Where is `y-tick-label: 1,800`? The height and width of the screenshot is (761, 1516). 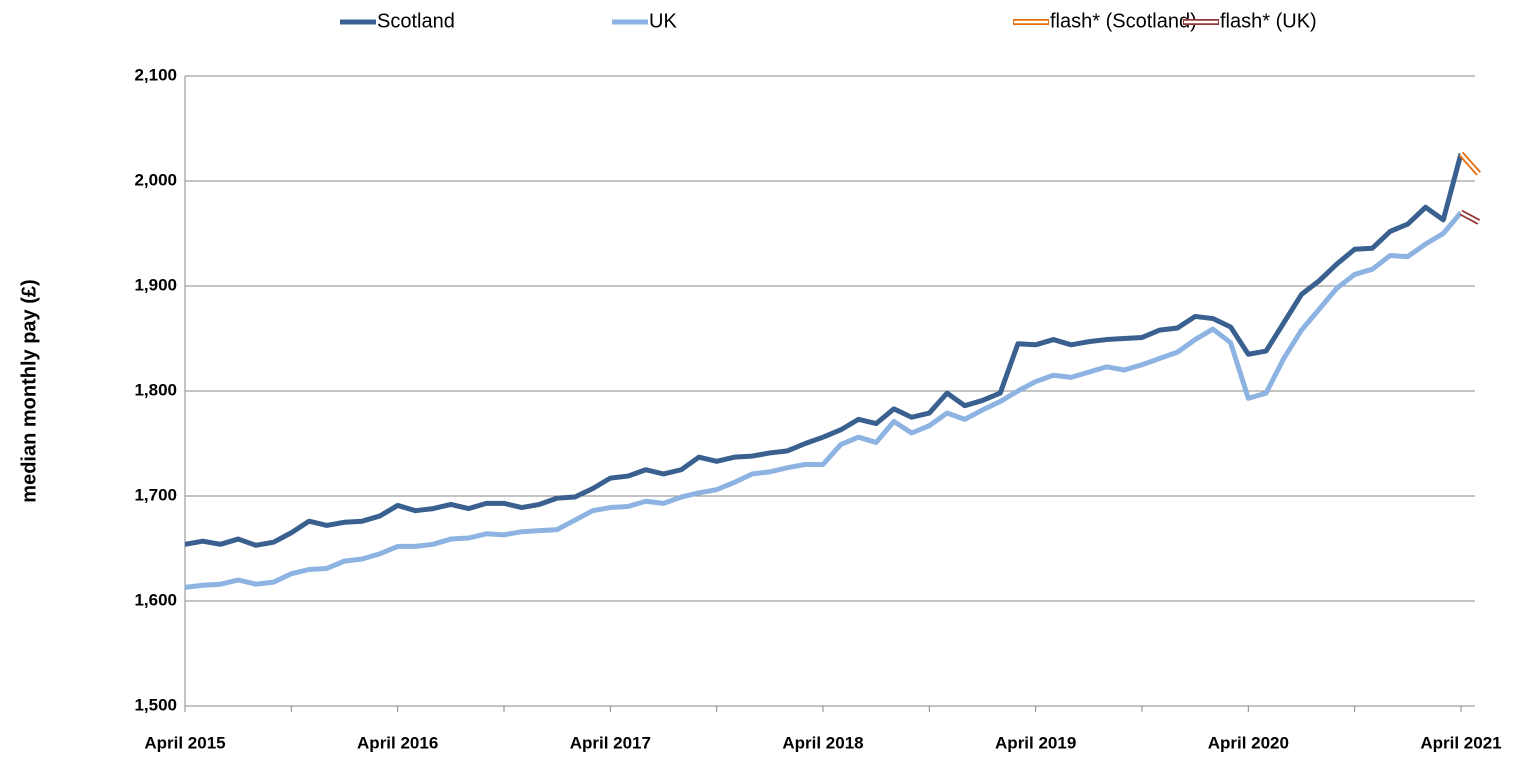 y-tick-label: 1,800 is located at coordinates (155, 389).